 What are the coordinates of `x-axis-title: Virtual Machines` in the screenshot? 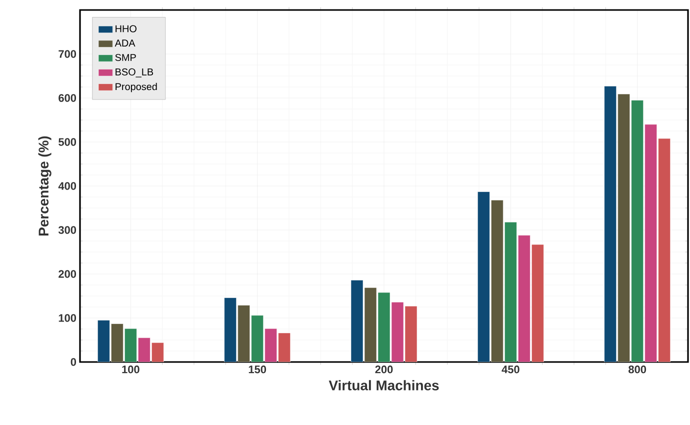 It's located at (383, 385).